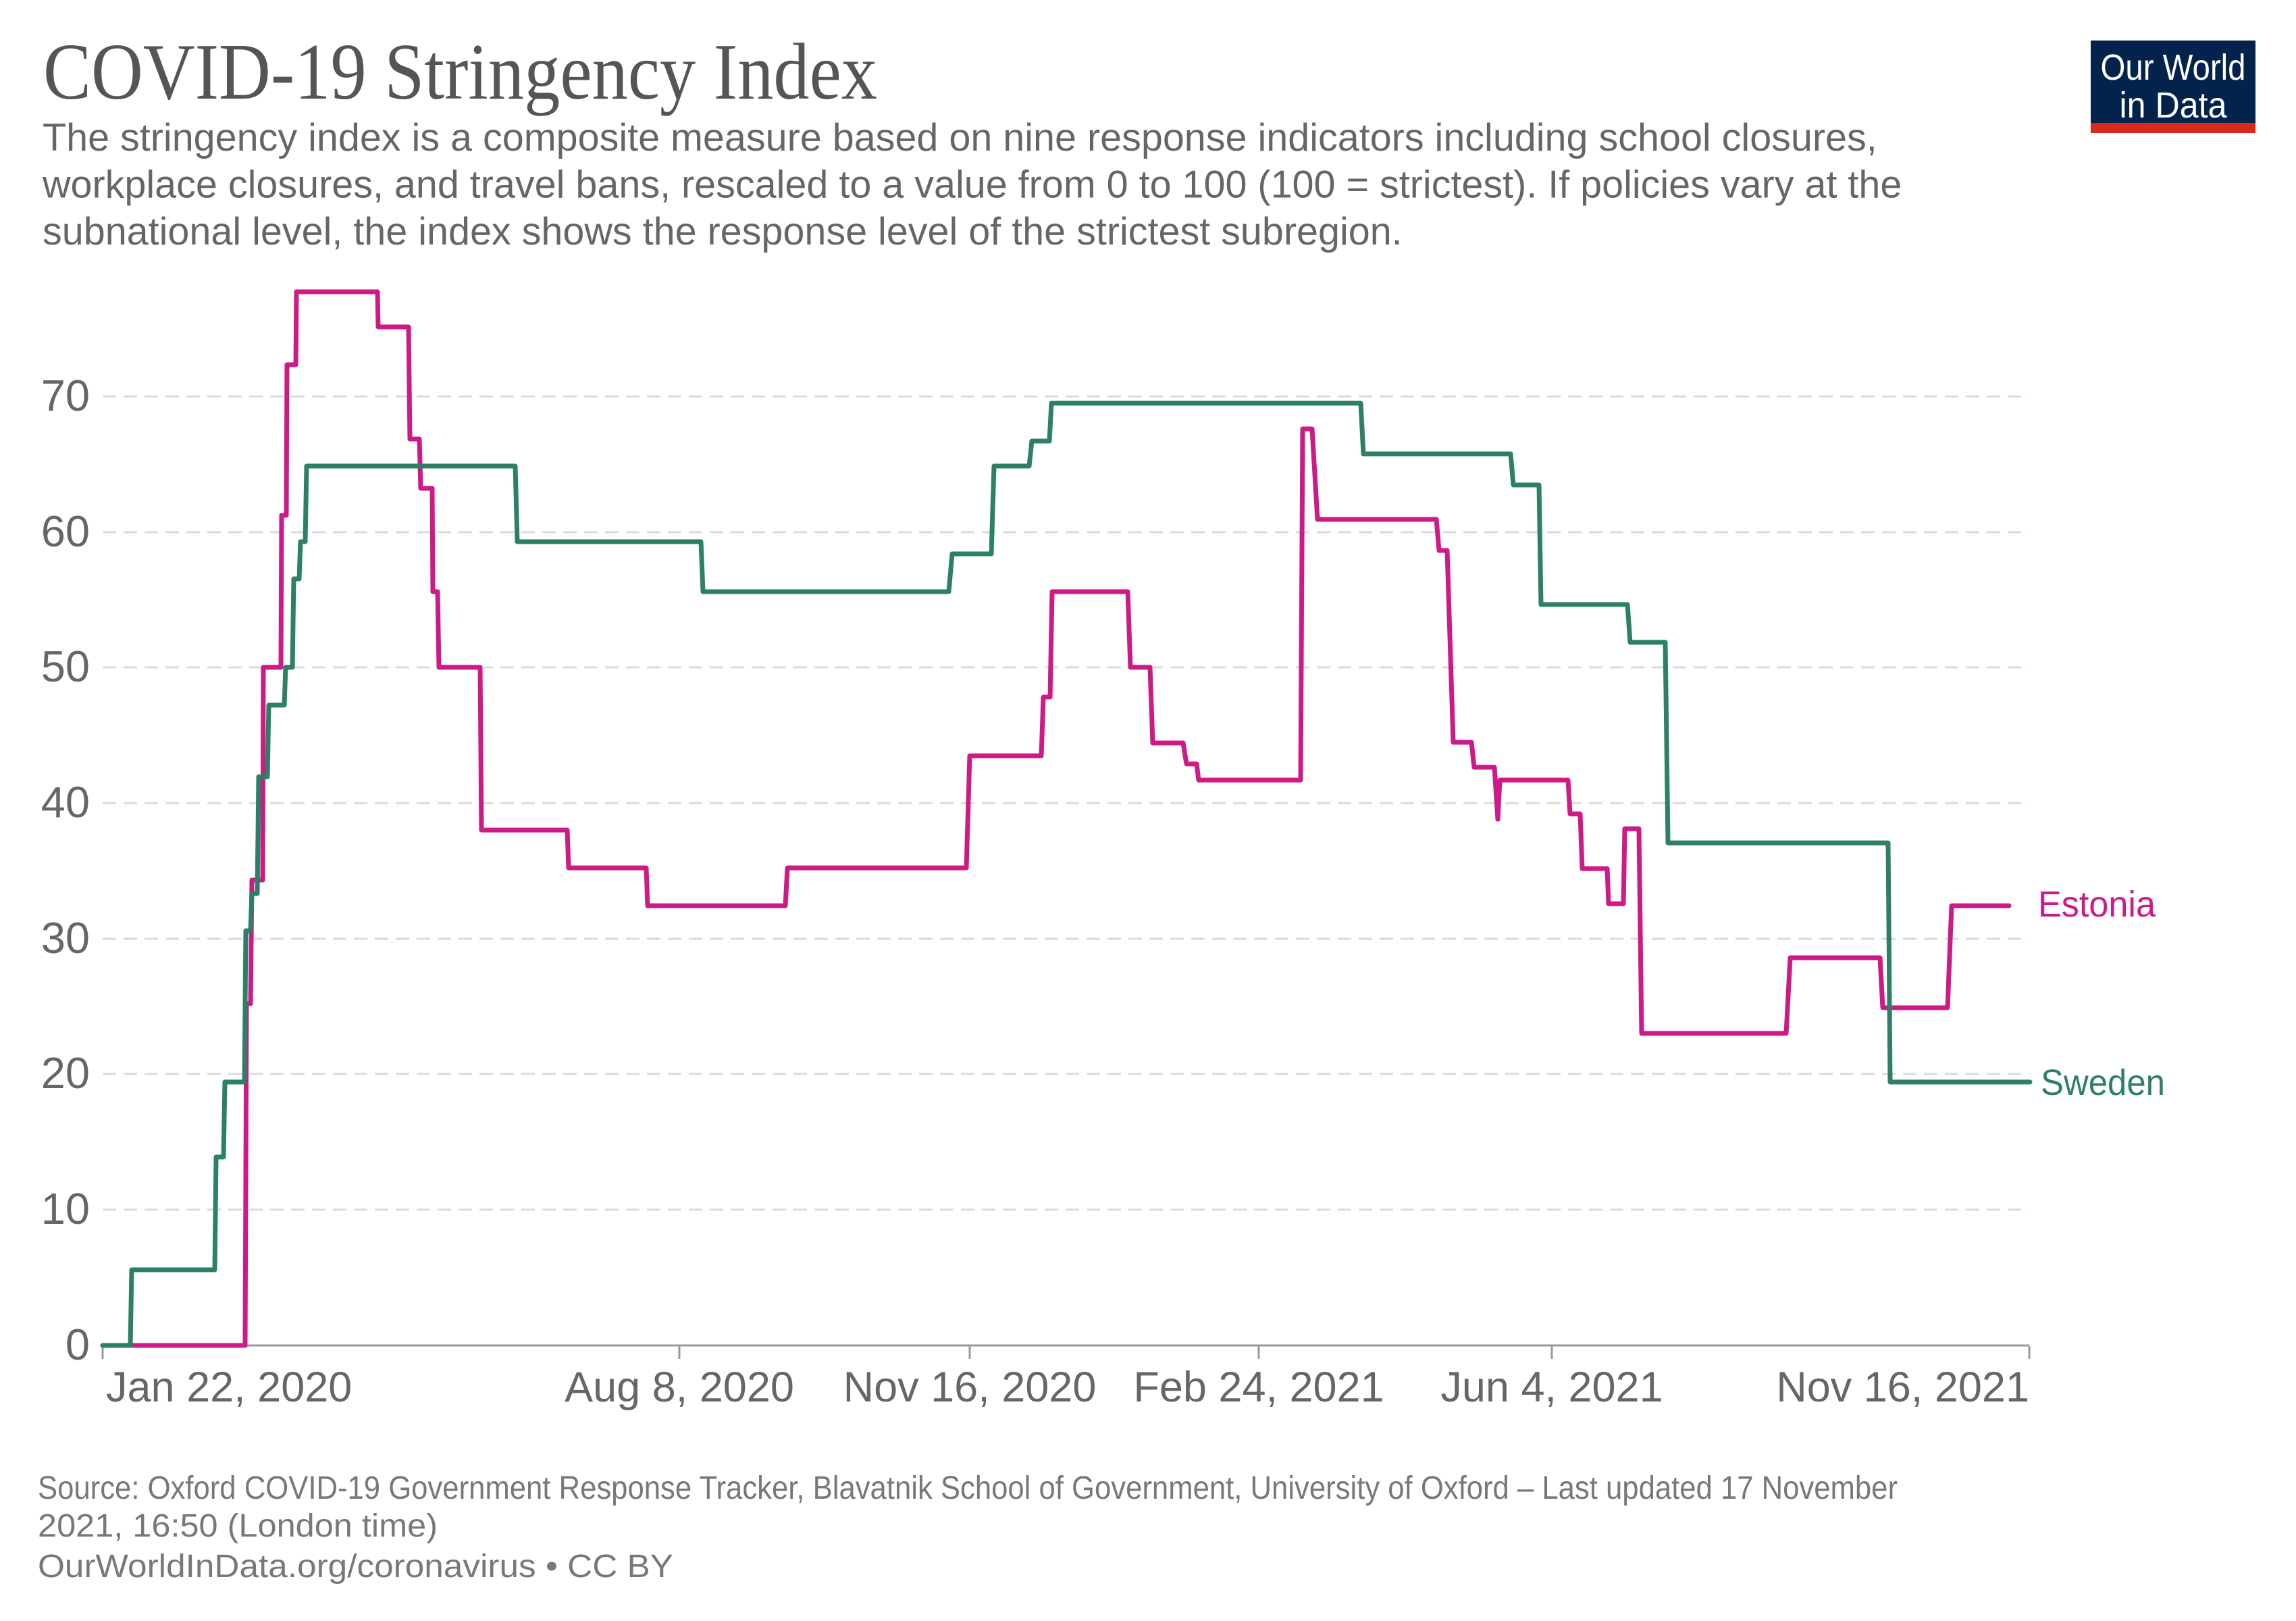 The width and height of the screenshot is (2296, 1621). Describe the element at coordinates (78, 1344) in the screenshot. I see `svg-text: 0` at that location.